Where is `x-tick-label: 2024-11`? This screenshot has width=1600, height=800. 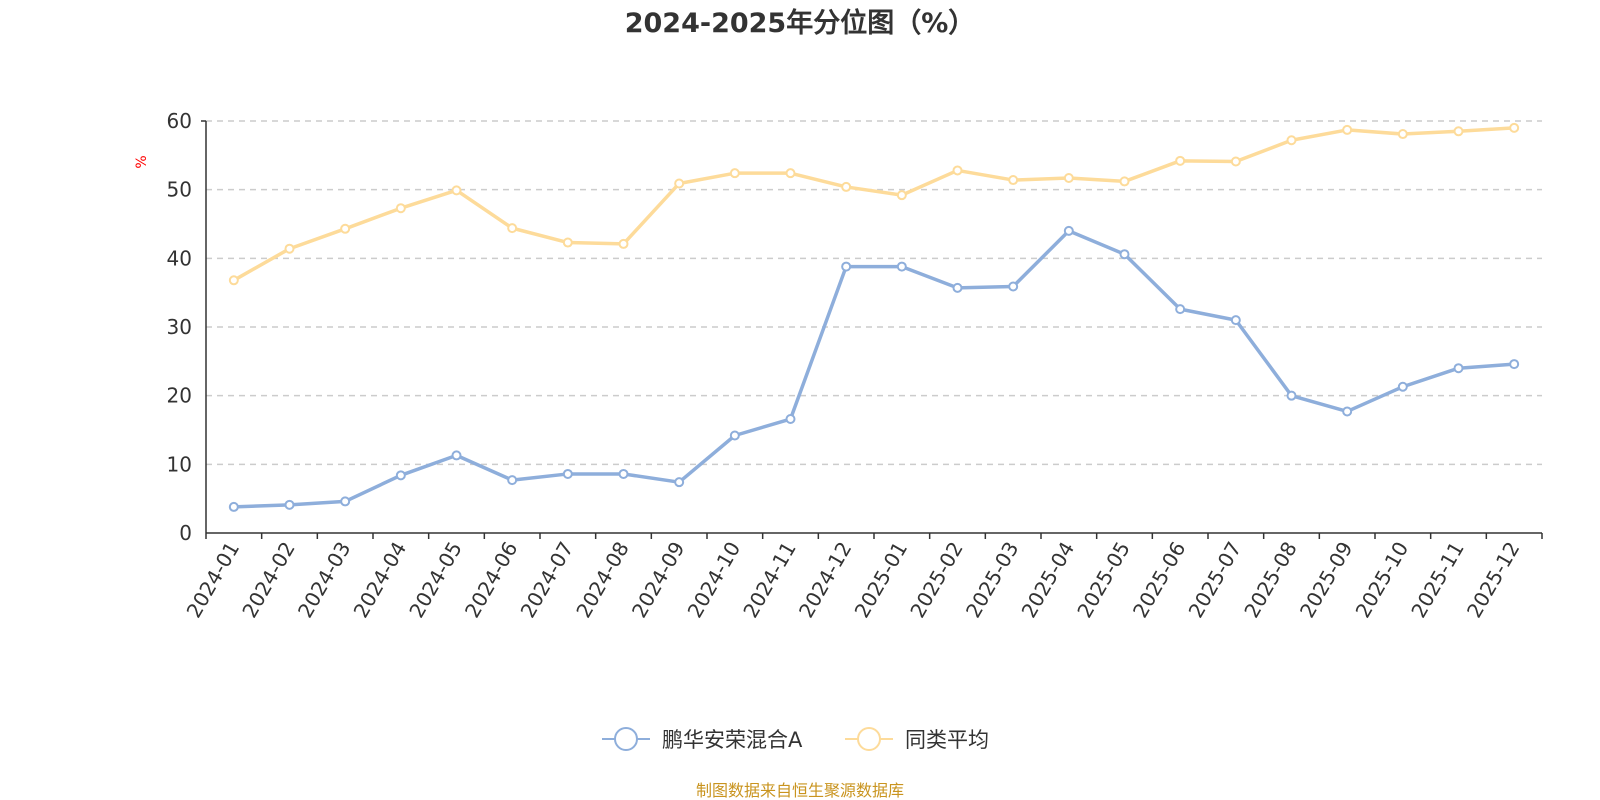 x-tick-label: 2024-11 is located at coordinates (769, 580).